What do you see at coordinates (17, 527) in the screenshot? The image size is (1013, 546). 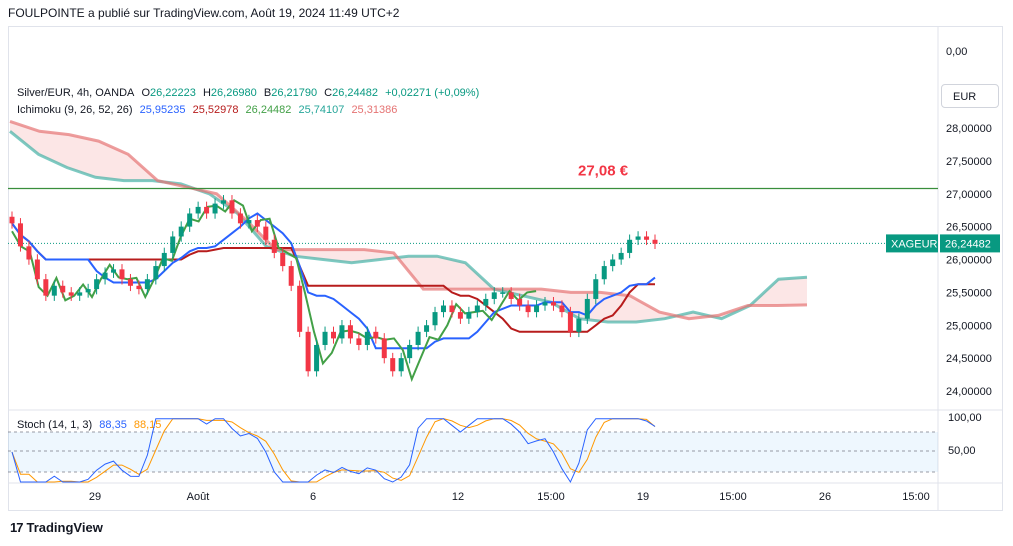 I see `tradingview-logo-icon: 17` at bounding box center [17, 527].